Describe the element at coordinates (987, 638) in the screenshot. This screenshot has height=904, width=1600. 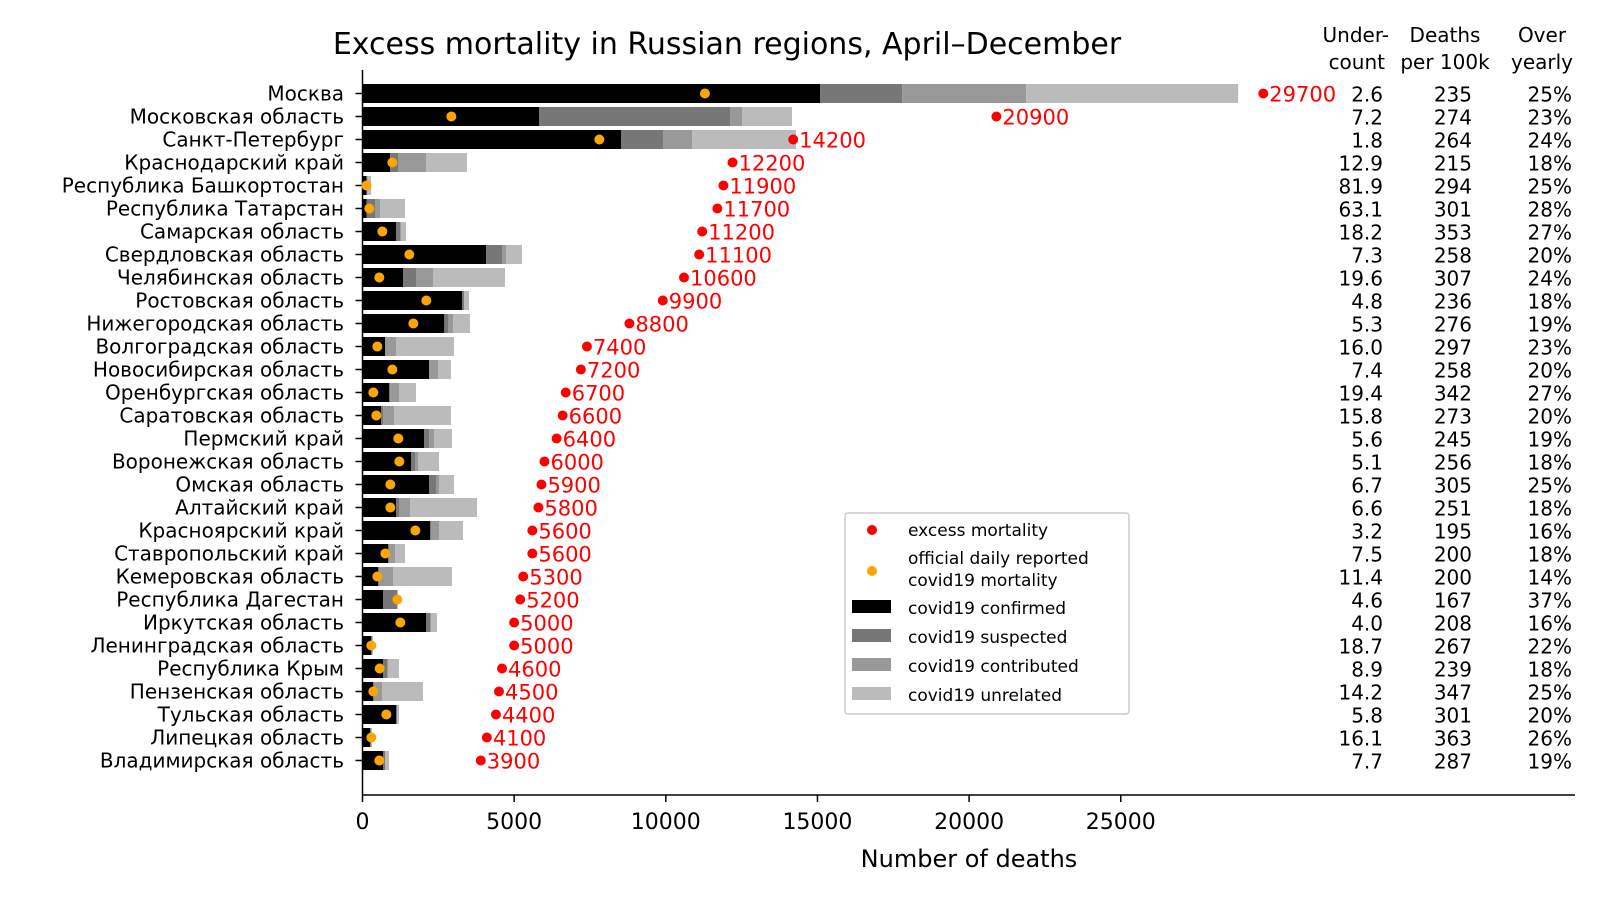
I see `legend-suspected-label: covid19 suspected` at that location.